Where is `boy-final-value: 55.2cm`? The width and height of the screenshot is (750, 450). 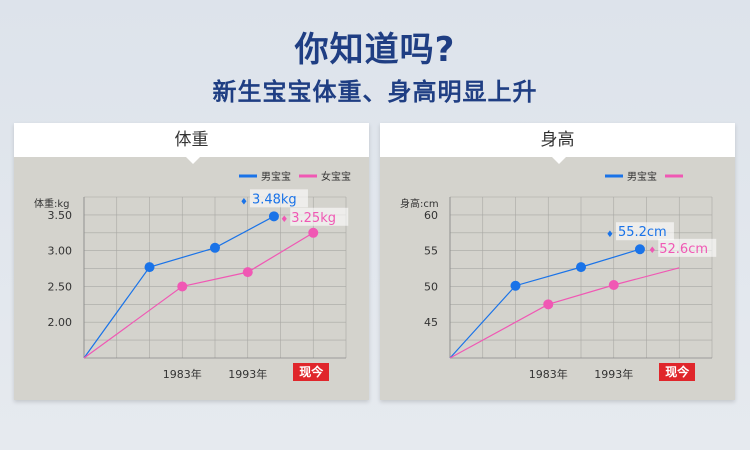 boy-final-value: 55.2cm is located at coordinates (642, 232).